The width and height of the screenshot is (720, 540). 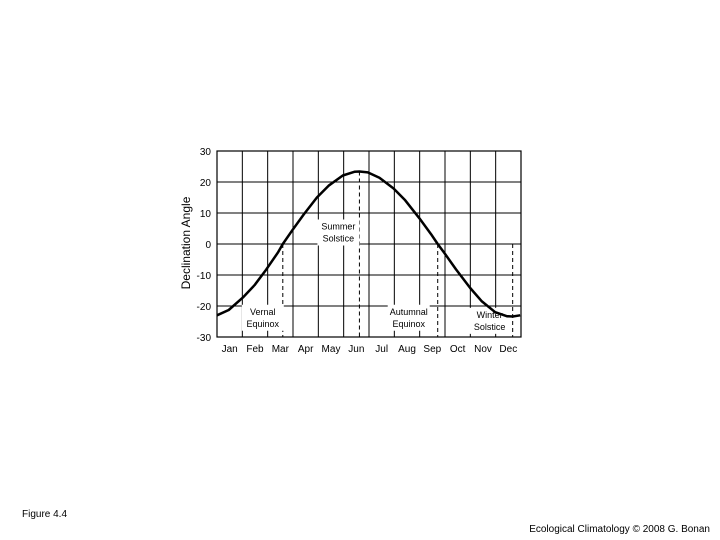 What do you see at coordinates (255, 349) in the screenshot?
I see `x-tick-label: Feb` at bounding box center [255, 349].